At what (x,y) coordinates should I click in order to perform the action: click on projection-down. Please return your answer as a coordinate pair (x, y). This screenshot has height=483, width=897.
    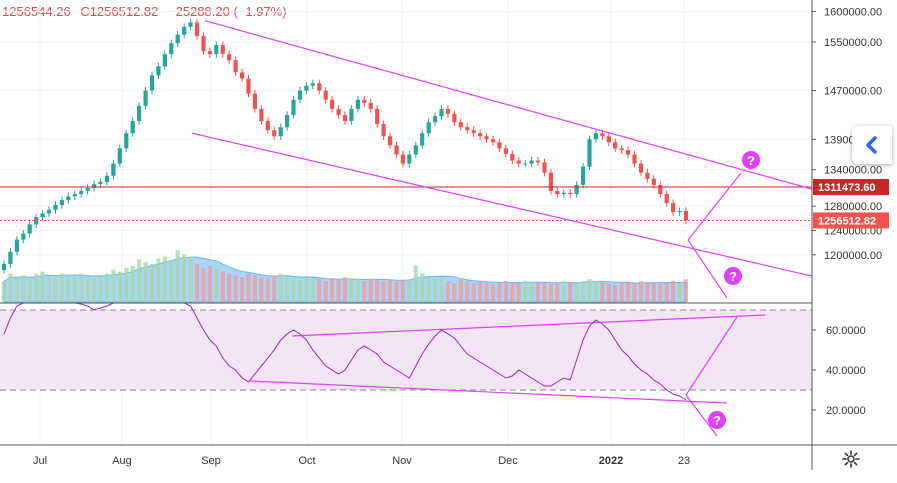
    Looking at the image, I should click on (707, 269).